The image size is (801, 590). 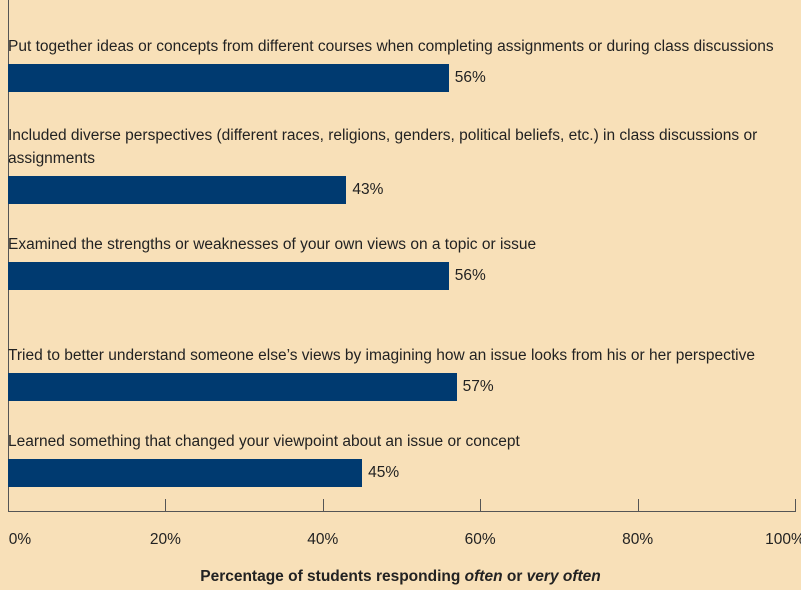 I want to click on x-tick-label: 60%, so click(x=480, y=539).